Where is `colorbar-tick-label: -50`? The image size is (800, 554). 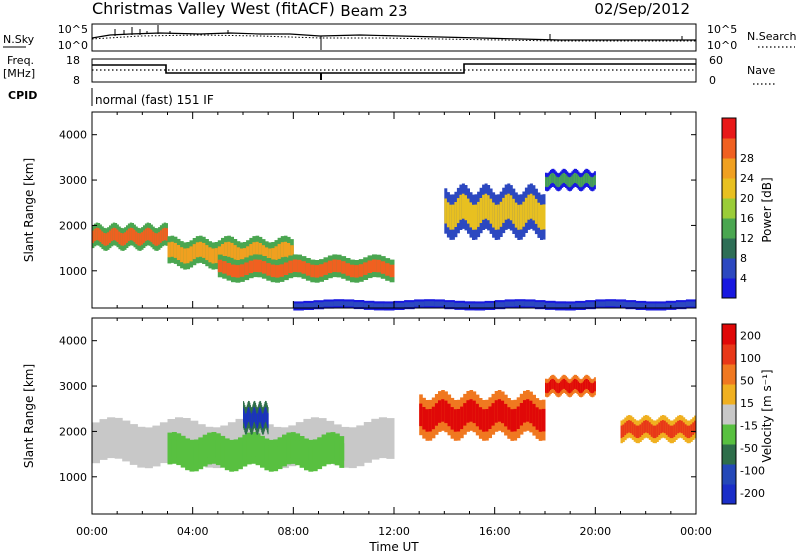 colorbar-tick-label: -50 is located at coordinates (749, 448).